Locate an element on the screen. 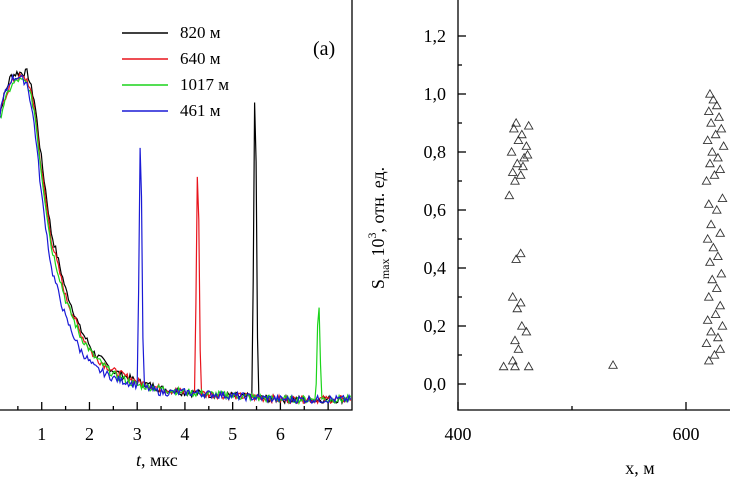 This screenshot has width=730, height=486. panel-a-legend-label: 640 м is located at coordinates (200, 58).